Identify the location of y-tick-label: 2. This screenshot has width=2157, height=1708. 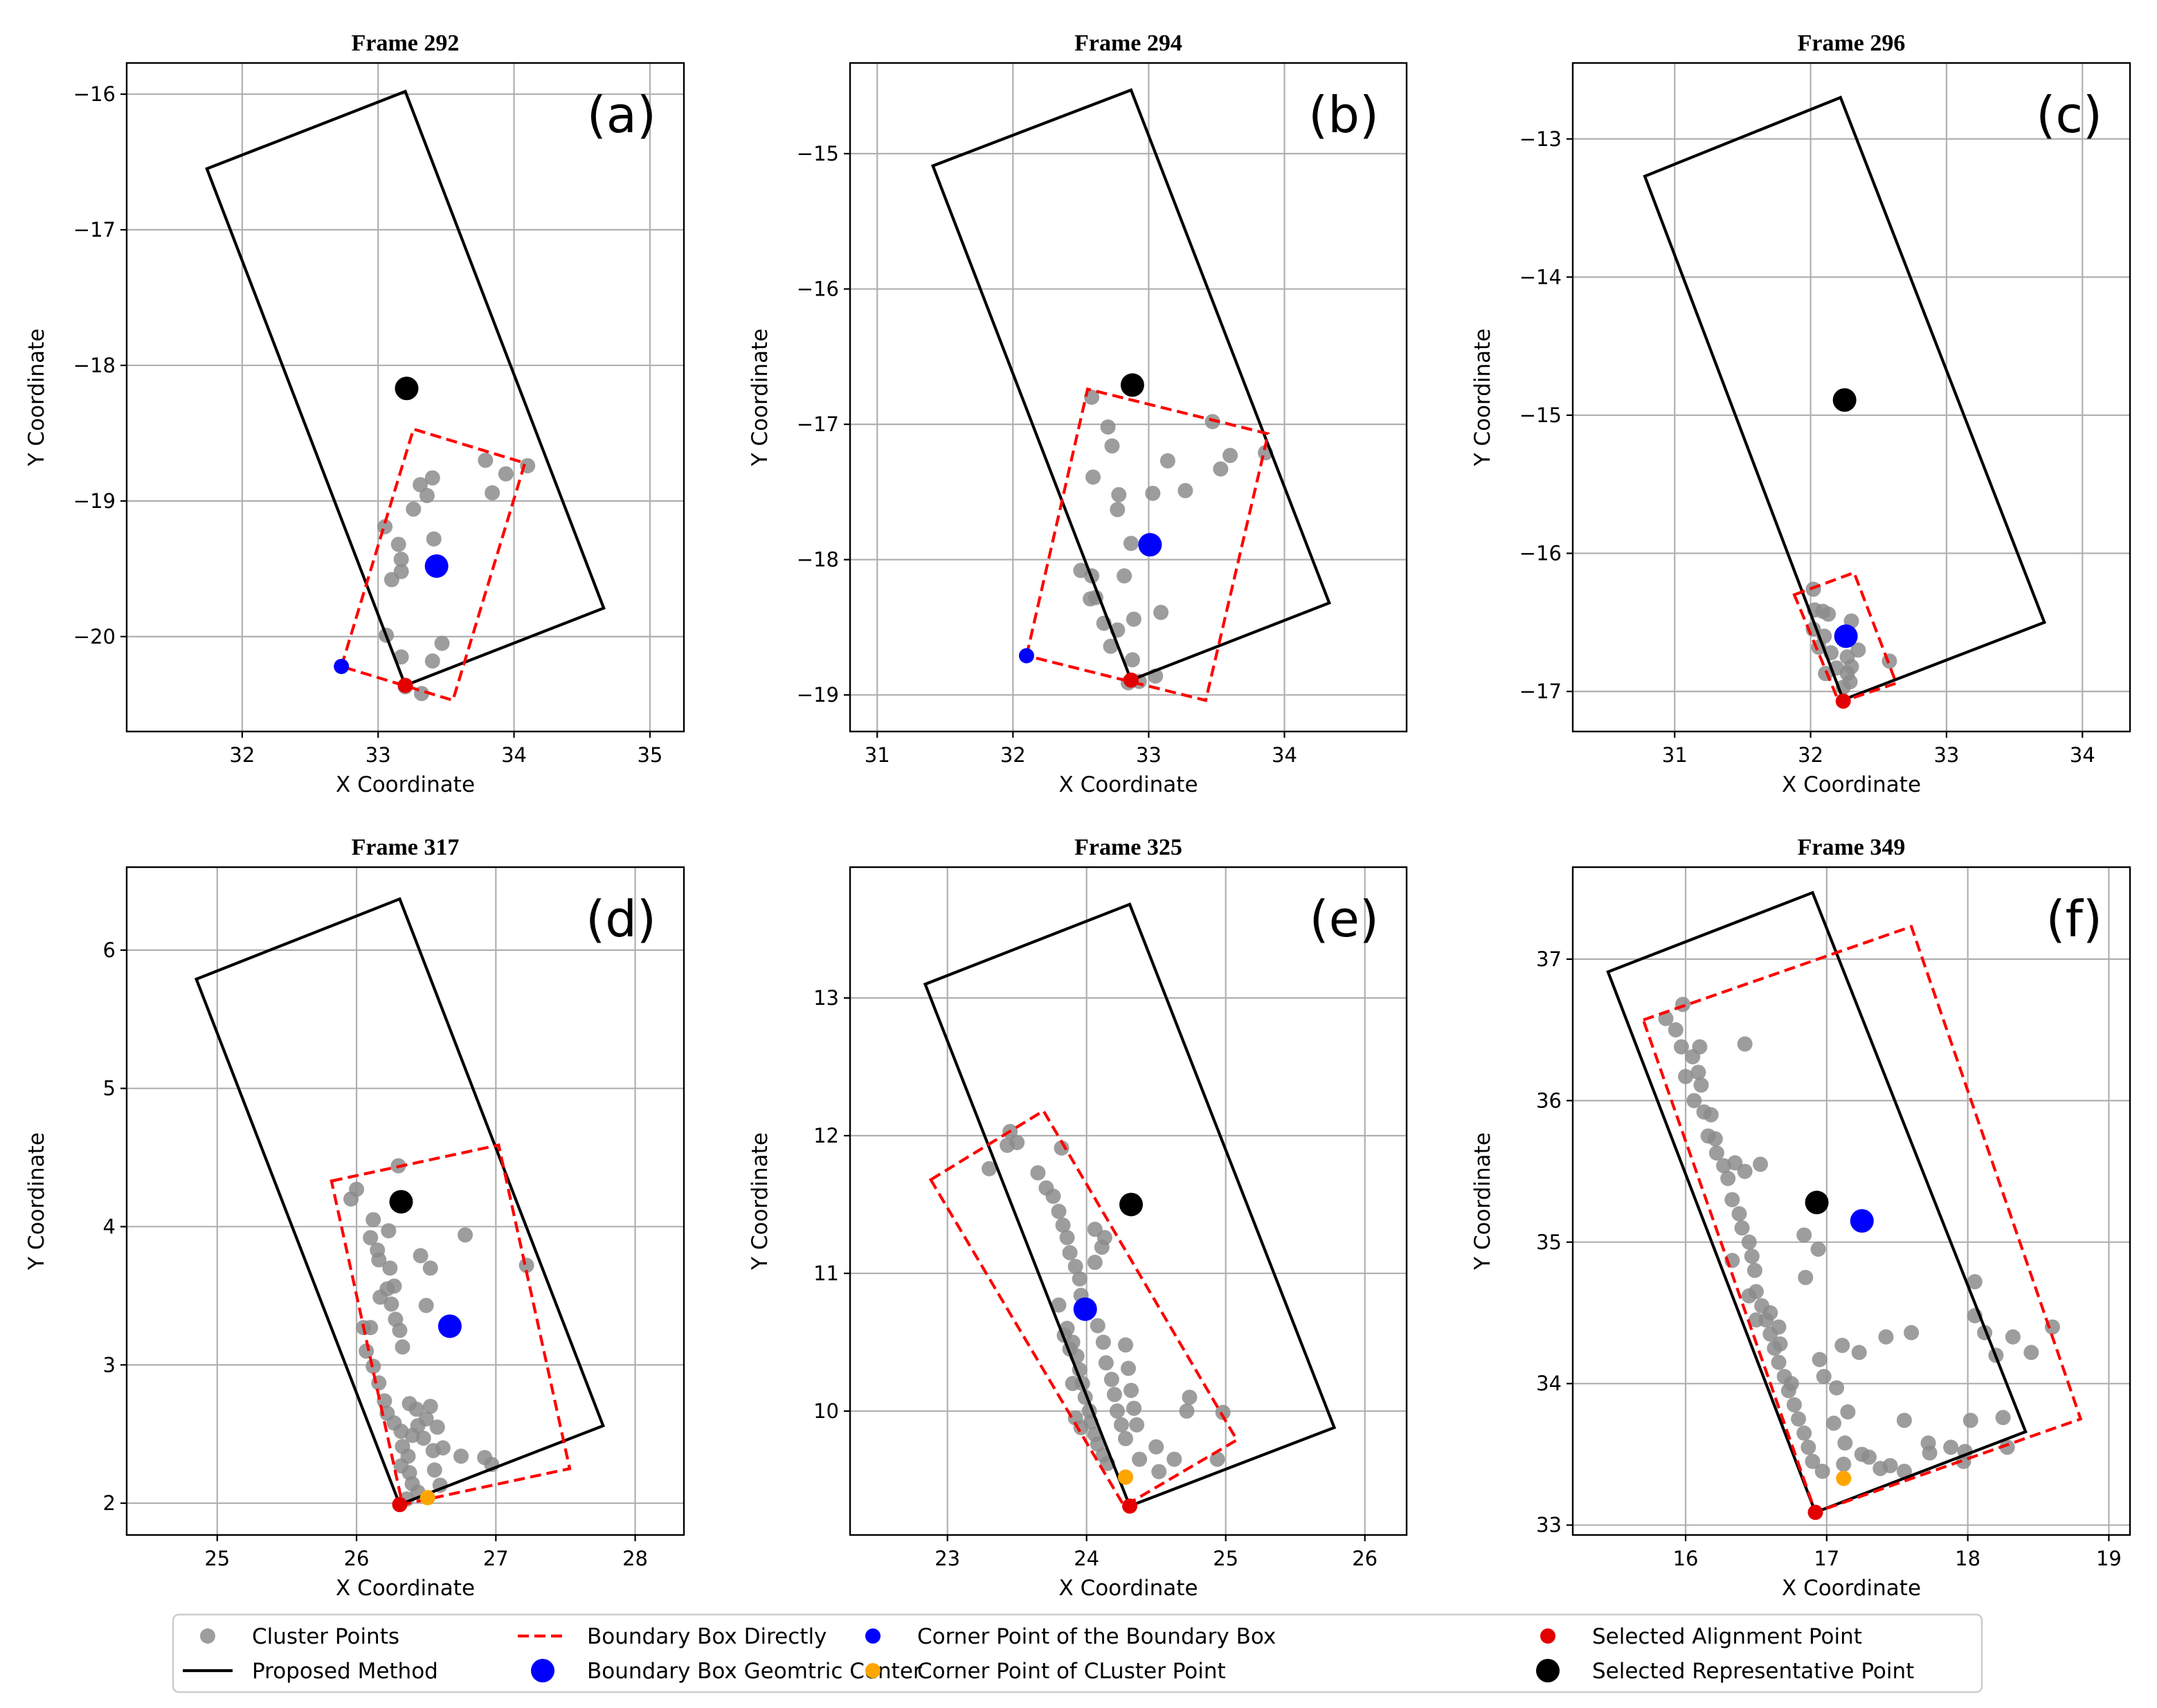
(109, 1503).